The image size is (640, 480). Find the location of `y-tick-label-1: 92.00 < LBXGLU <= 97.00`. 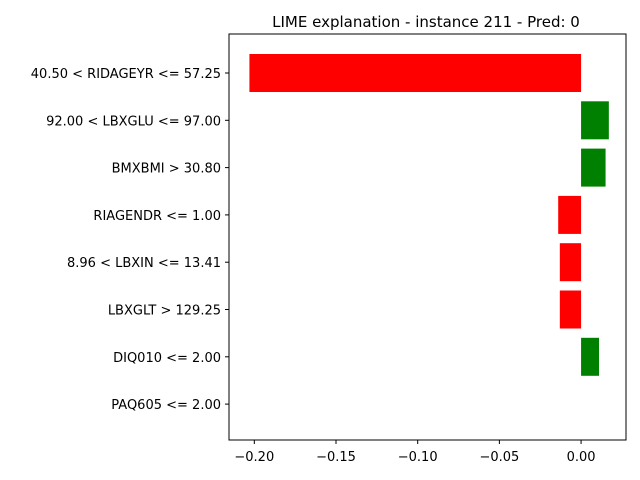

y-tick-label-1: 92.00 < LBXGLU <= 97.00 is located at coordinates (133, 121).